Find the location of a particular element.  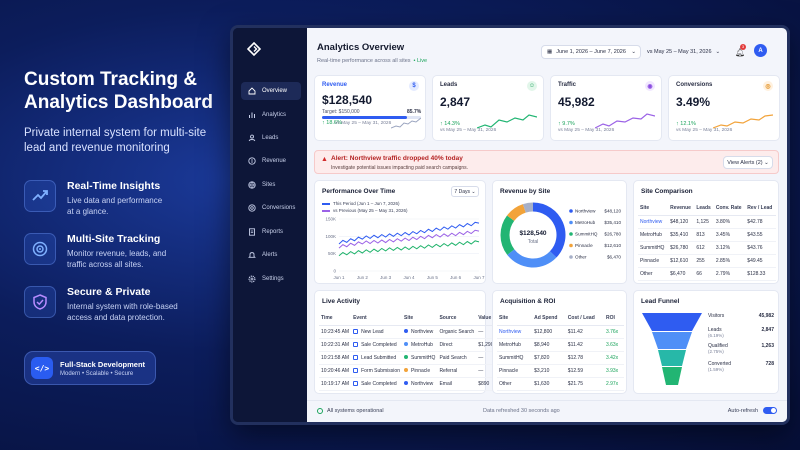

nav-reports: Reports is located at coordinates (271, 232).